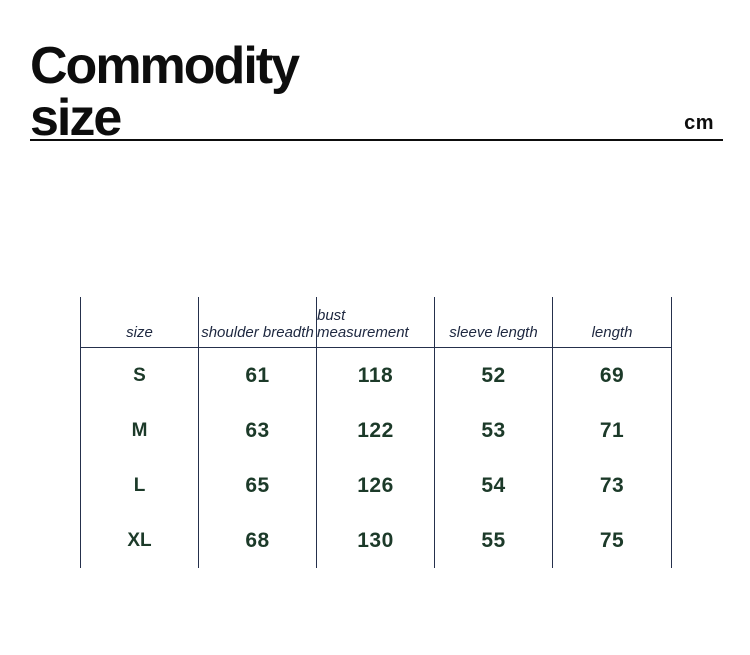 This screenshot has width=750, height=655. I want to click on table-cell: 71, so click(612, 430).